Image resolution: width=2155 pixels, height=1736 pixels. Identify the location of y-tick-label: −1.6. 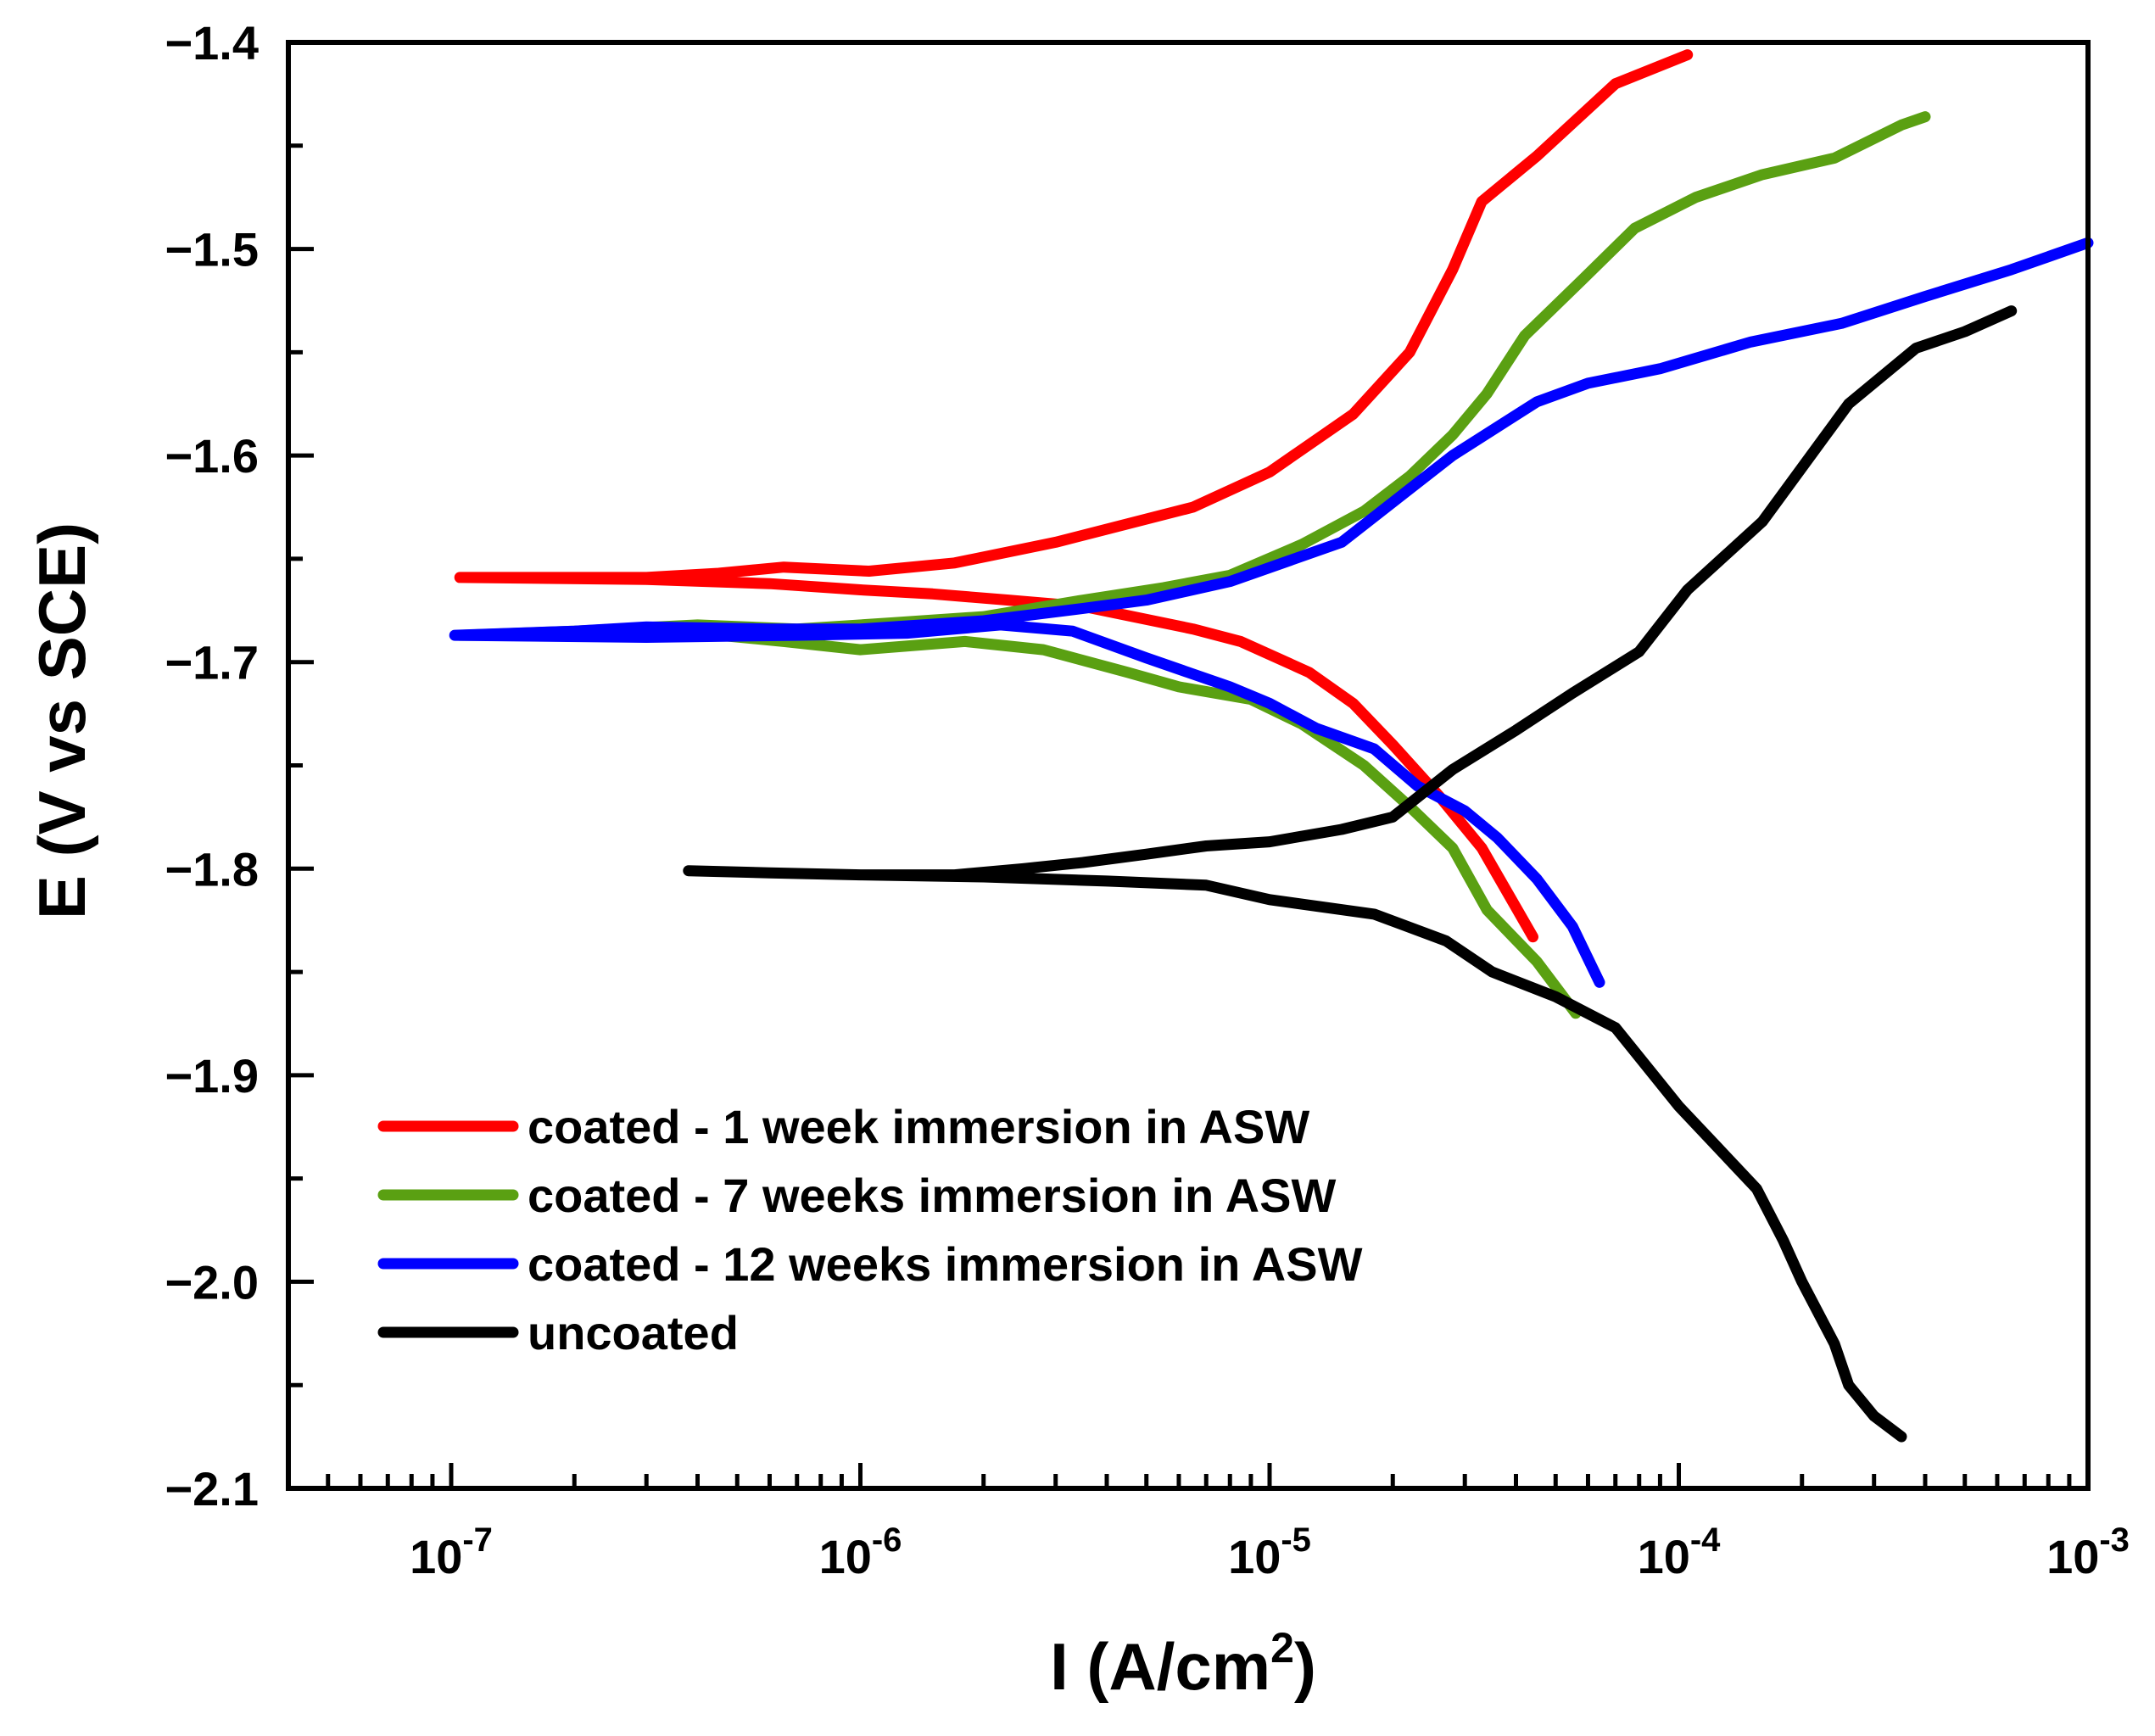
(212, 456).